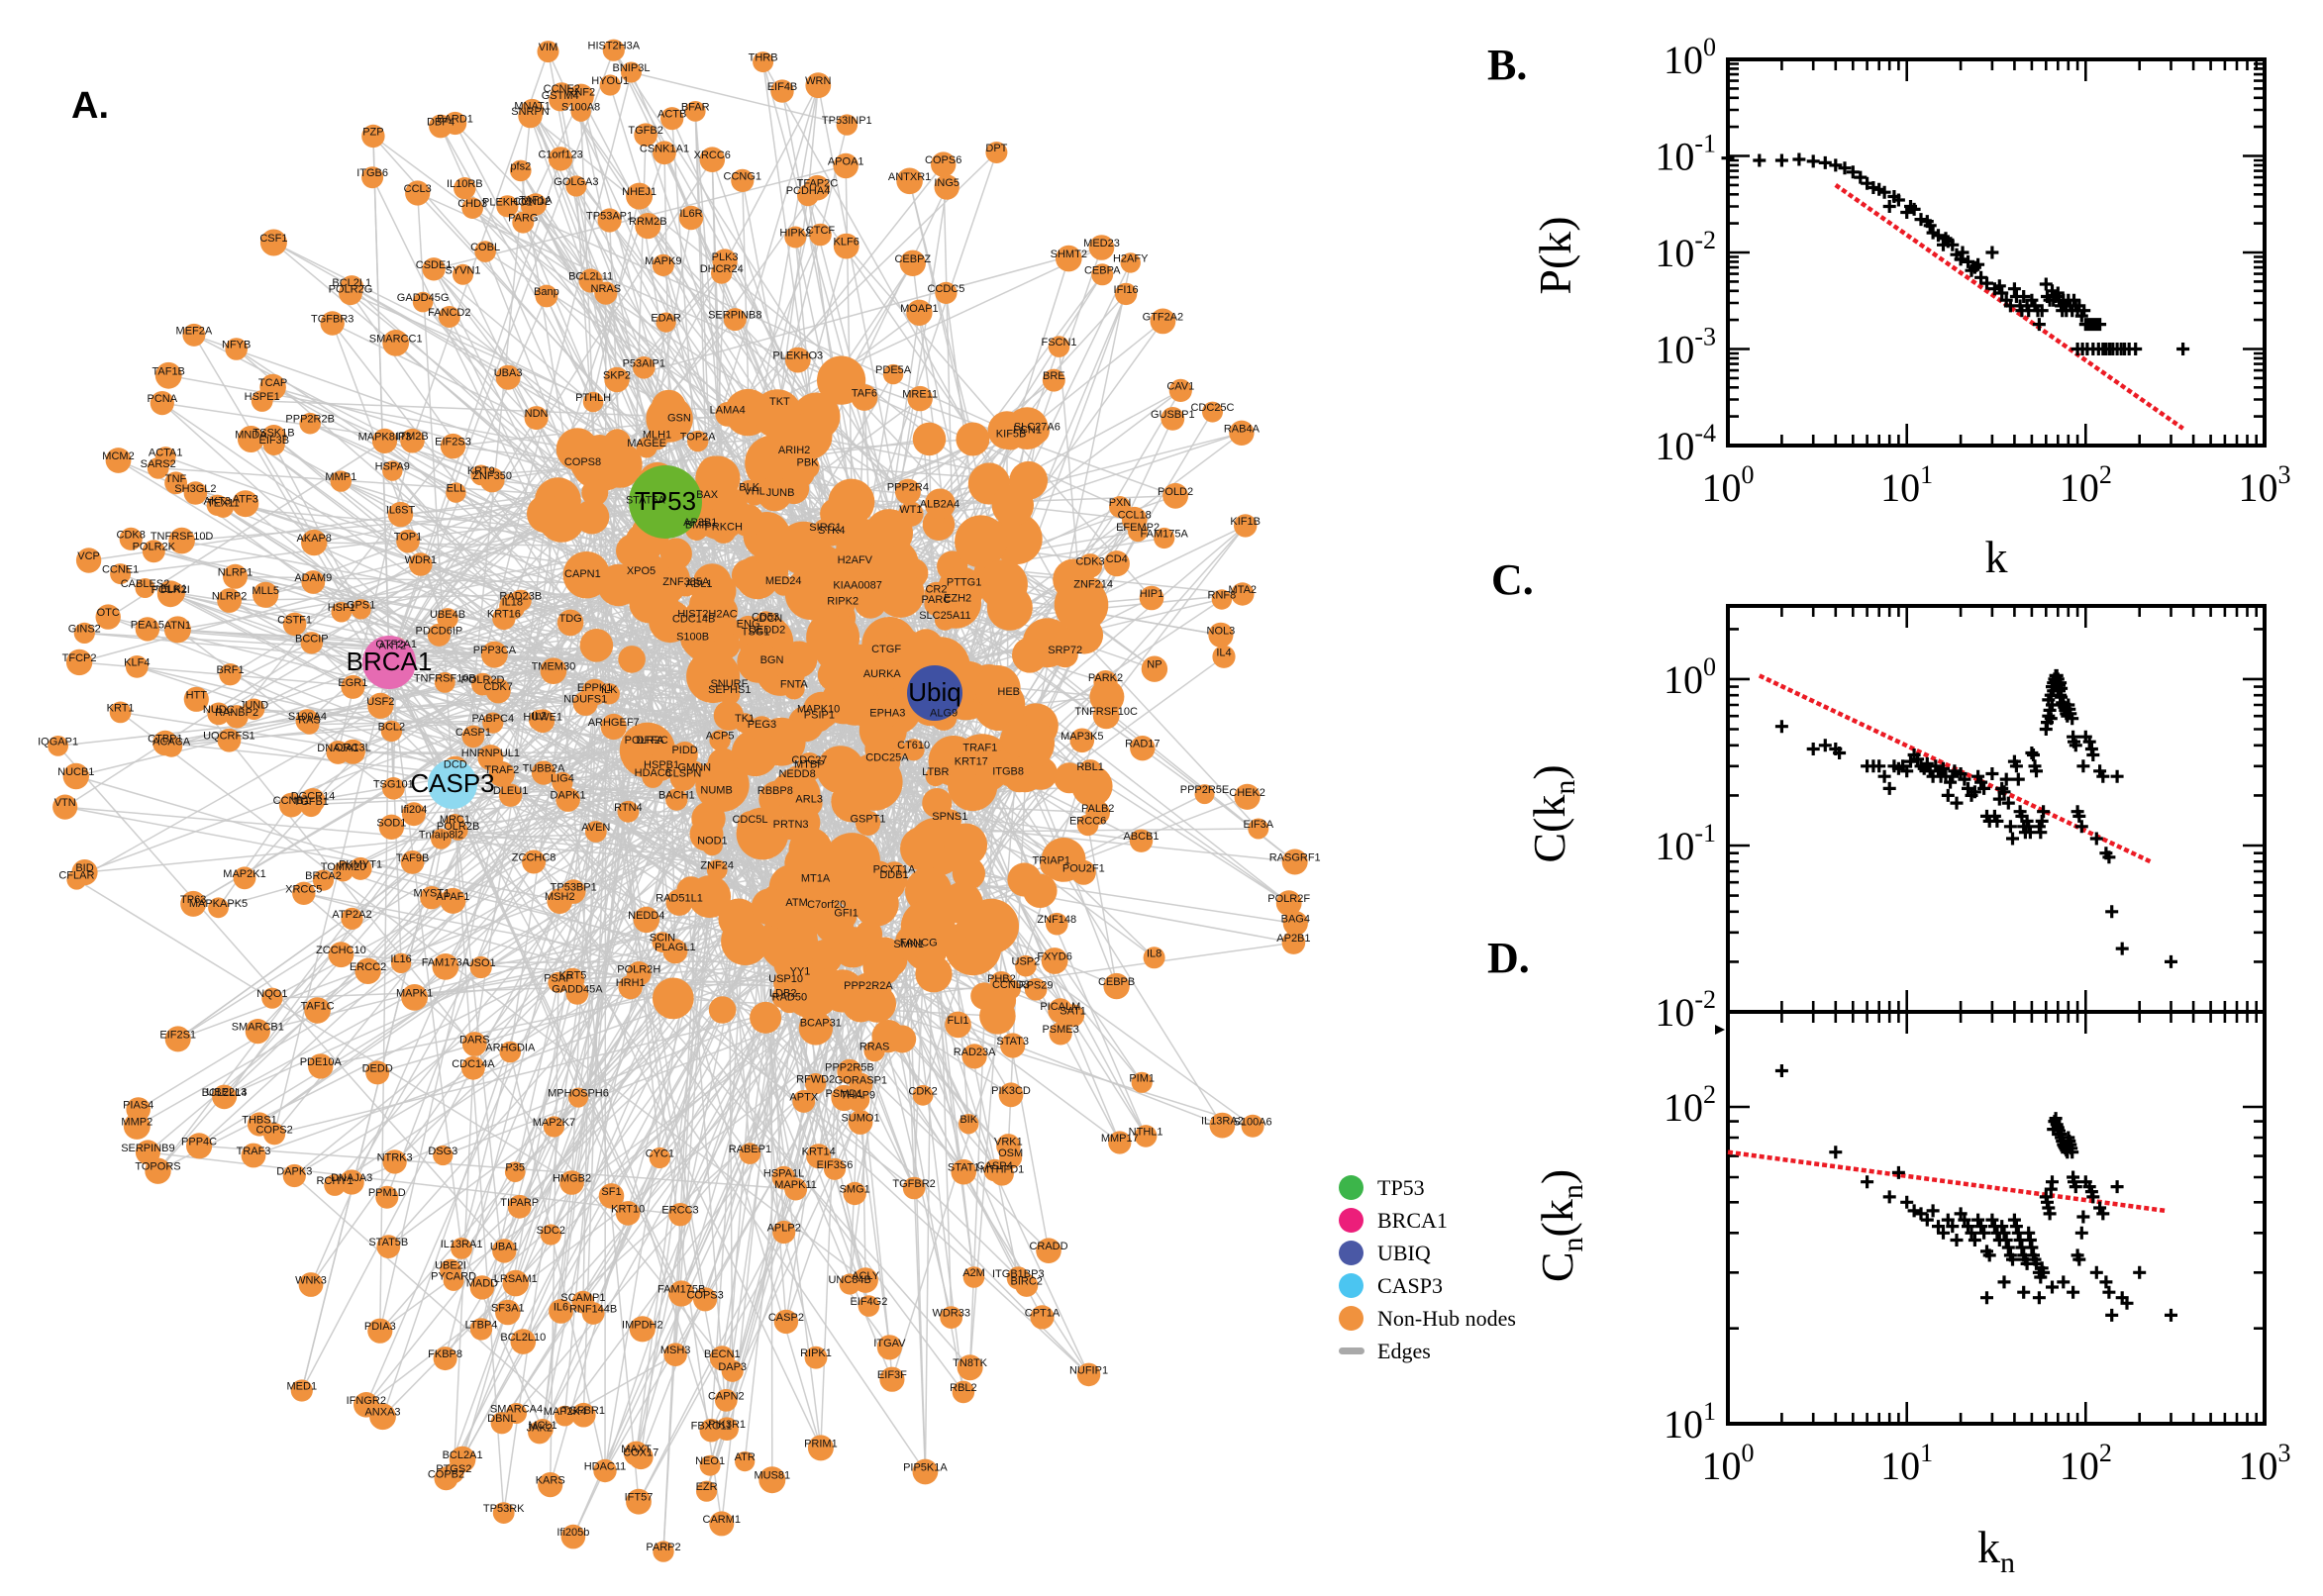 This screenshot has height=1596, width=2323. Describe the element at coordinates (1427, 1253) in the screenshot. I see `legend-item-ubiq: UBIQ` at that location.